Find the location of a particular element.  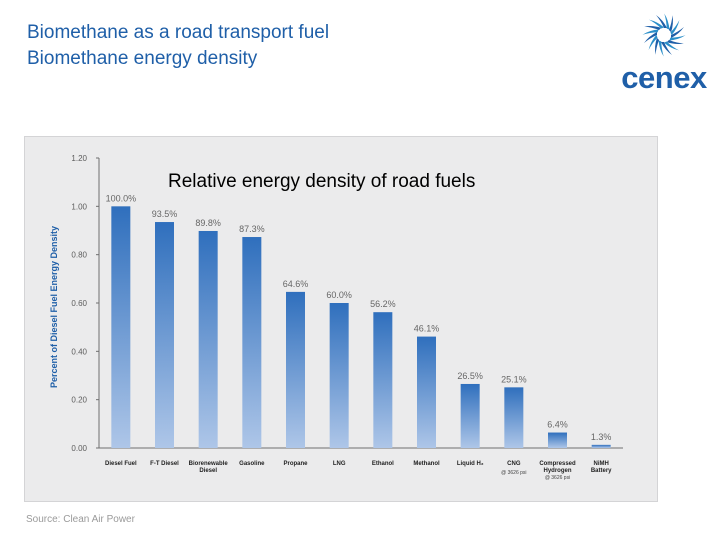

data-label: 100.0% is located at coordinates (121, 198).